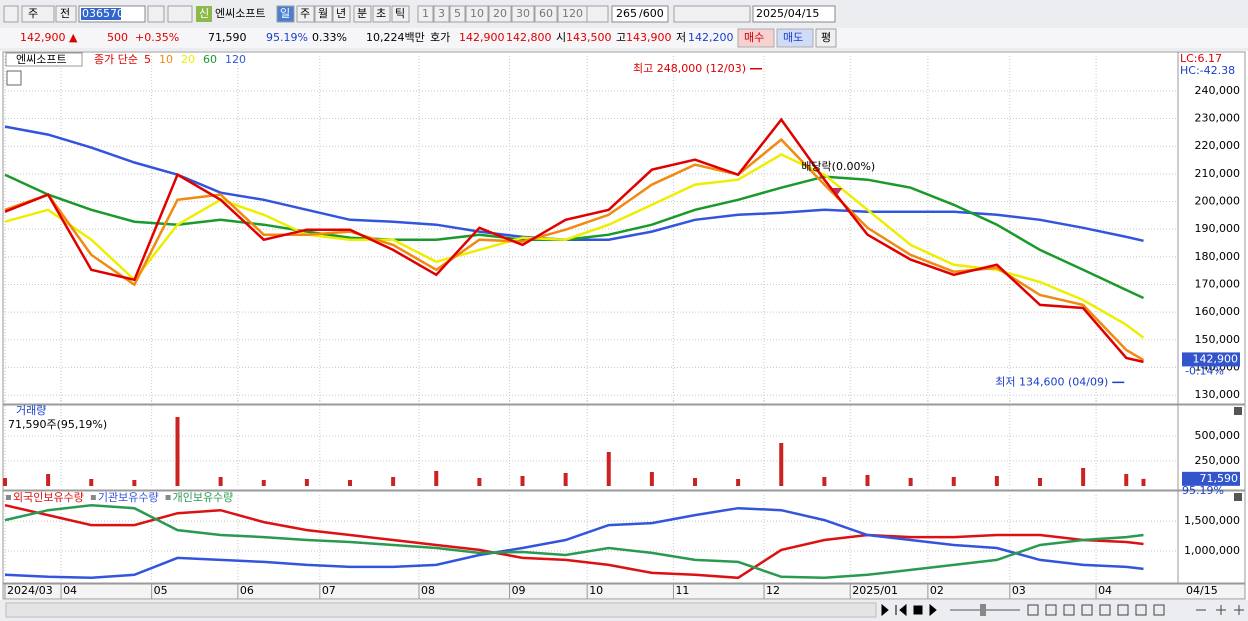 This screenshot has width=1248, height=621. I want to click on scroll-track, so click(441, 610).